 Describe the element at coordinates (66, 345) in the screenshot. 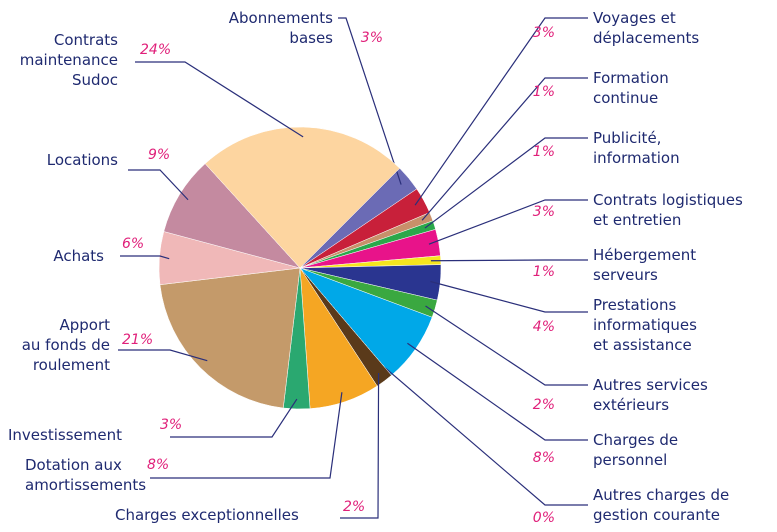

I see `slice-label: Apport au fonds de roulement` at that location.